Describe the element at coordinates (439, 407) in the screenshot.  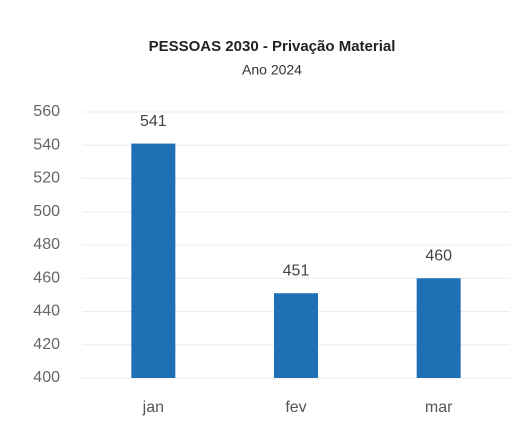
I see `x-tick-label: mar` at that location.